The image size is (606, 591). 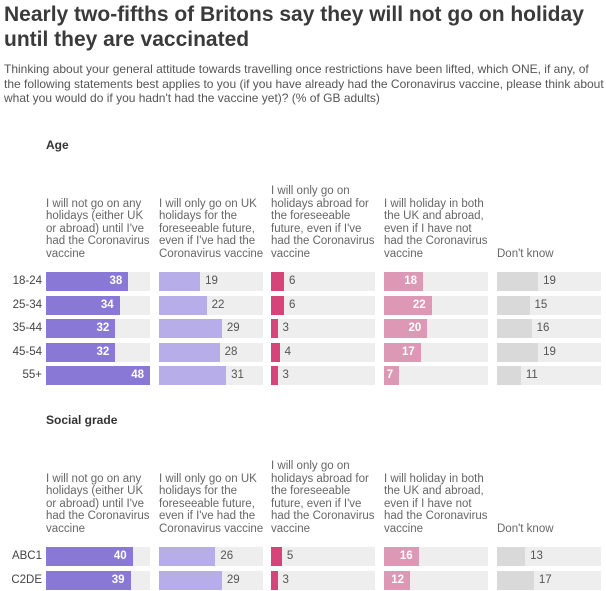 I want to click on bar-track: 22, so click(x=436, y=305).